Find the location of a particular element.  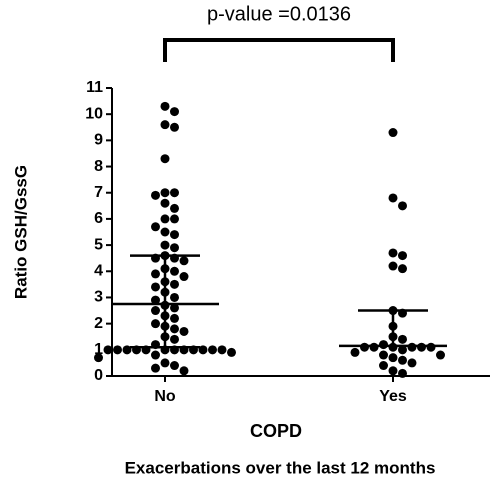

y-tick-label: 11 is located at coordinates (94, 87).